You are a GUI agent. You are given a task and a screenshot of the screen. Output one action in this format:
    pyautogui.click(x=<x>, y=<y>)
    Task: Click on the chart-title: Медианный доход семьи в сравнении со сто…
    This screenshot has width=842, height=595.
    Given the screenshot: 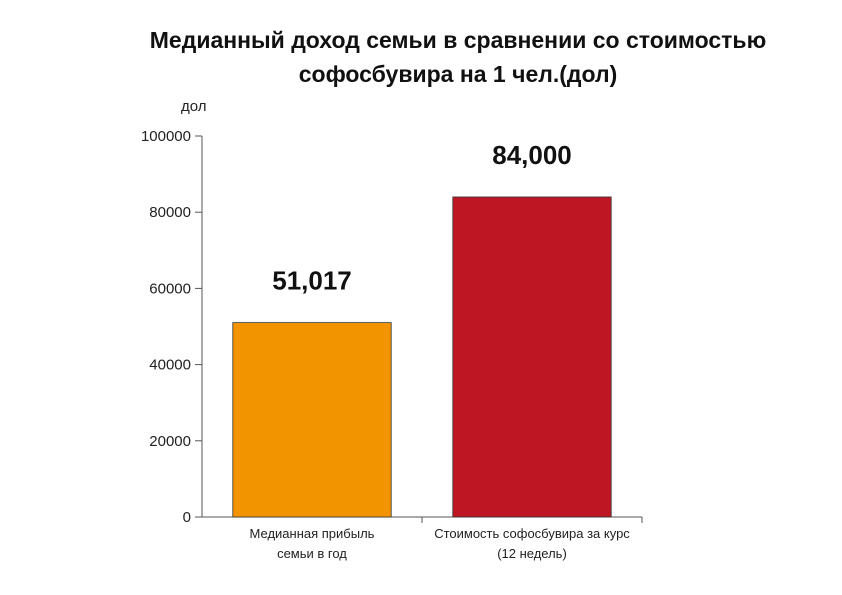 What is the action you would take?
    pyautogui.click(x=458, y=57)
    